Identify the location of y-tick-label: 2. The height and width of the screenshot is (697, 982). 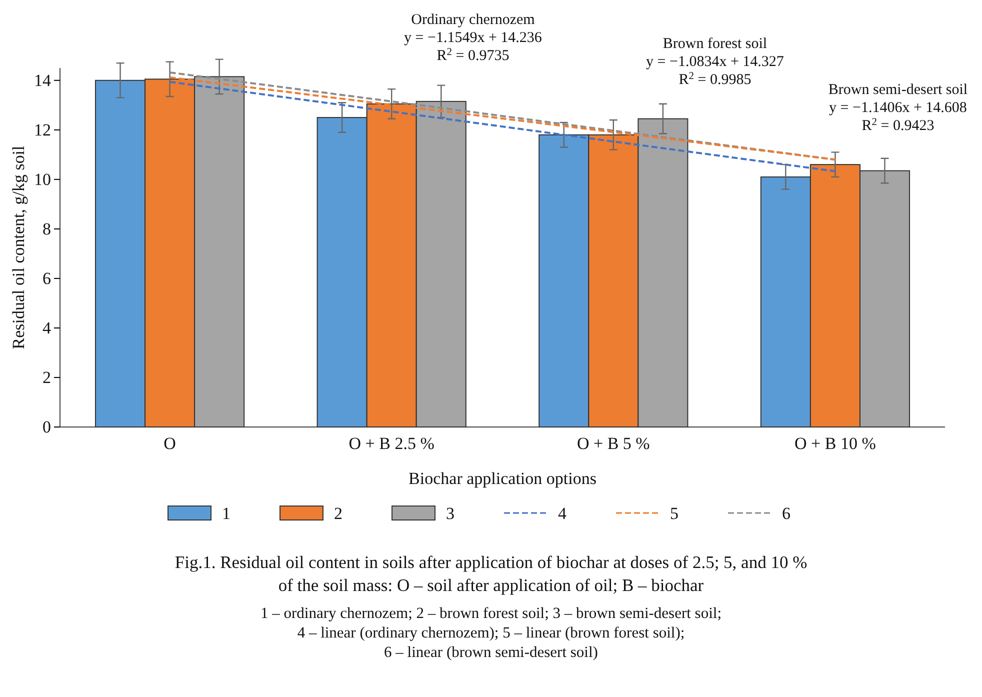
(46, 377).